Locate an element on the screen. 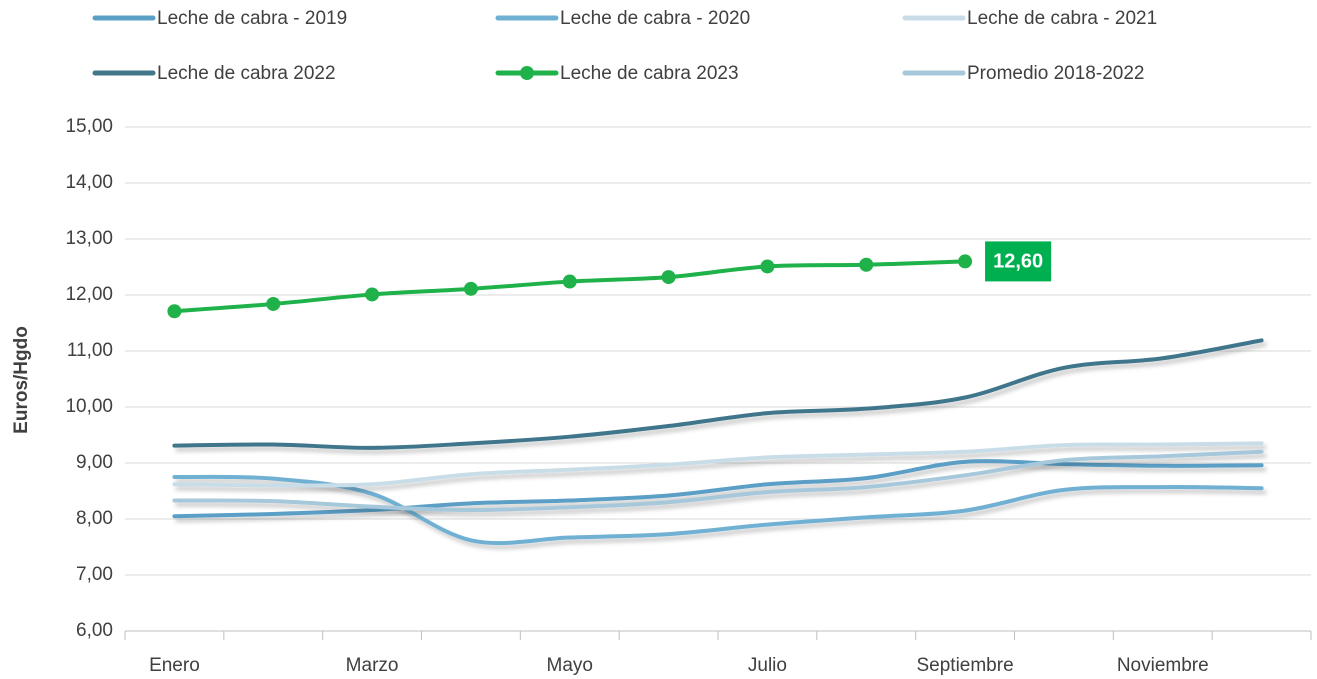 Image resolution: width=1317 pixels, height=679 pixels. legend-label: Leche de cabra - 2021 is located at coordinates (1062, 18).